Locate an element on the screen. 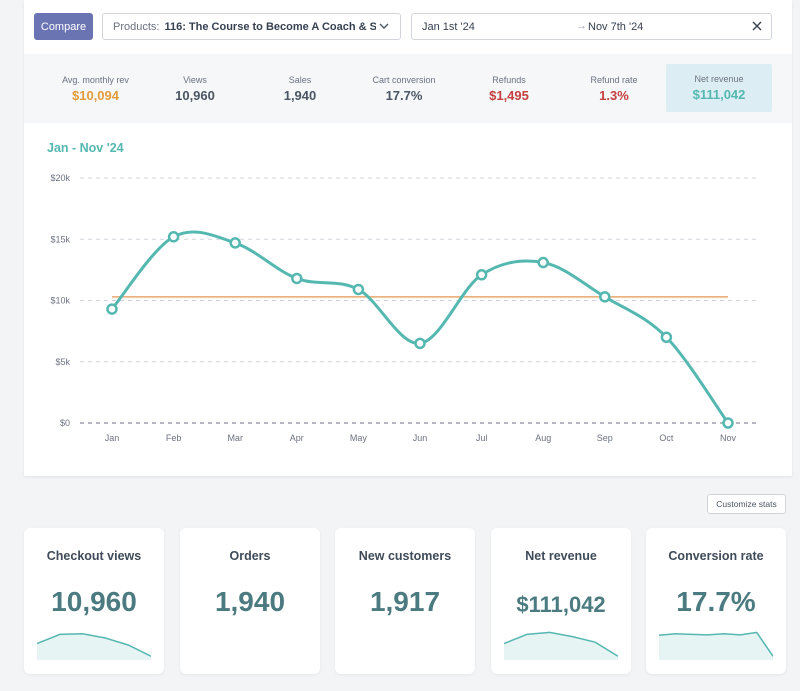 Image resolution: width=800 pixels, height=691 pixels. y-tick-label: $0 is located at coordinates (65, 423).